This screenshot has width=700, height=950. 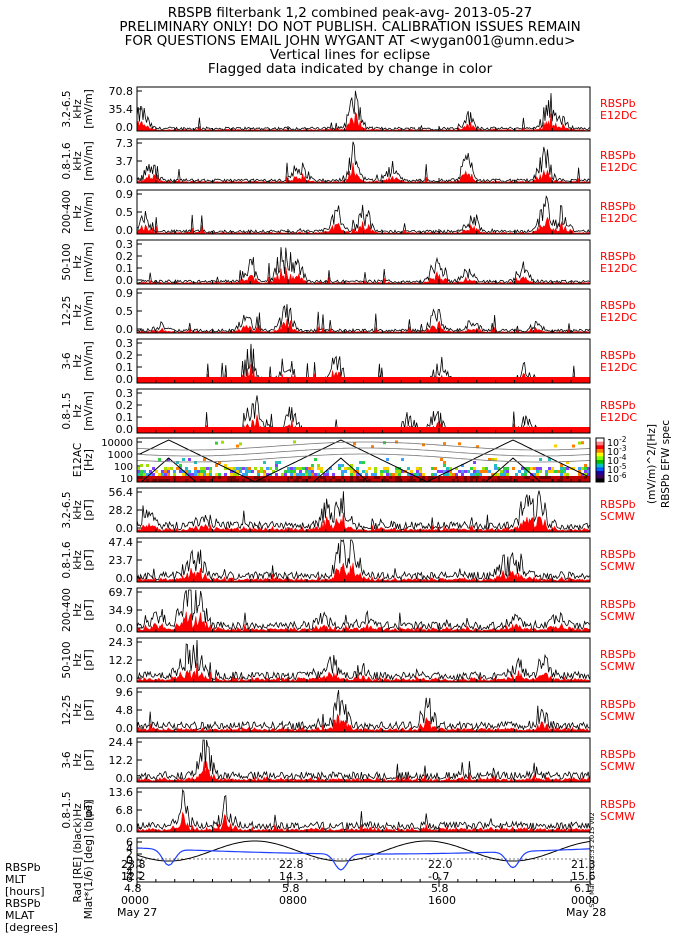 What do you see at coordinates (127, 866) in the screenshot?
I see `ytick-label: -2` at bounding box center [127, 866].